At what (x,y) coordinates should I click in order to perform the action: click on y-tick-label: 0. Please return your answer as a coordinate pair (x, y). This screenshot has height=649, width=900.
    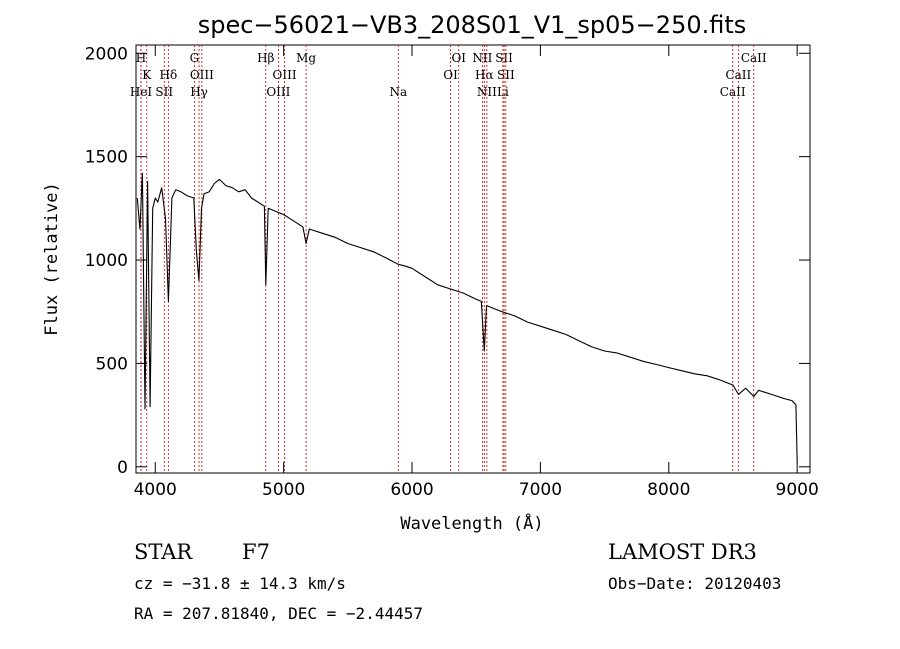
    Looking at the image, I should click on (122, 468).